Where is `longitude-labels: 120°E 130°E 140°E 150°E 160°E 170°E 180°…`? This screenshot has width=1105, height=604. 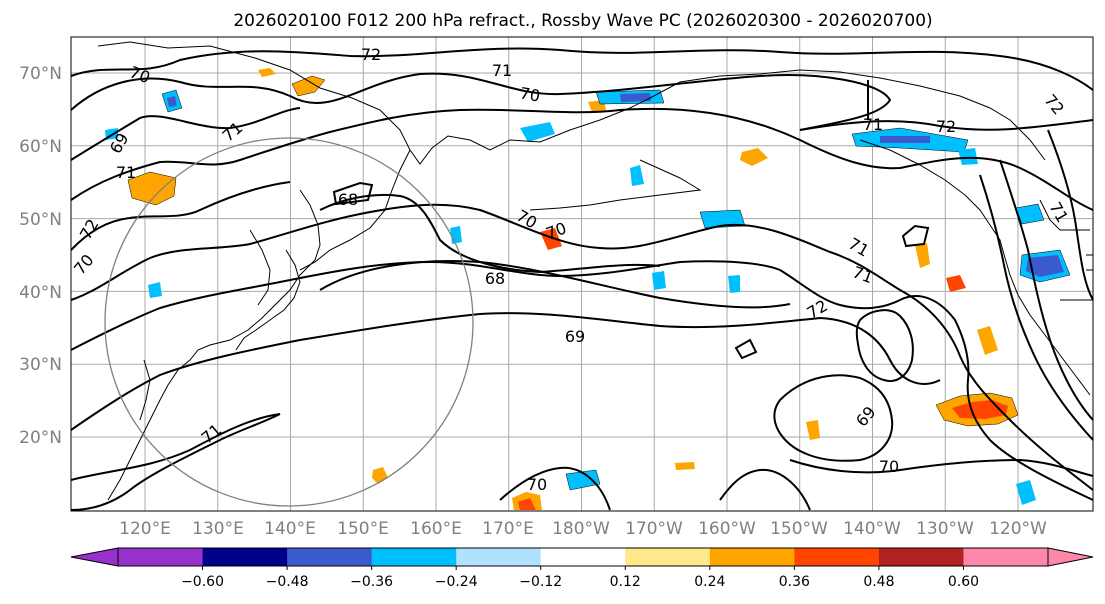 longitude-labels: 120°E 130°E 140°E 150°E 160°E 170°E 180°… is located at coordinates (583, 529).